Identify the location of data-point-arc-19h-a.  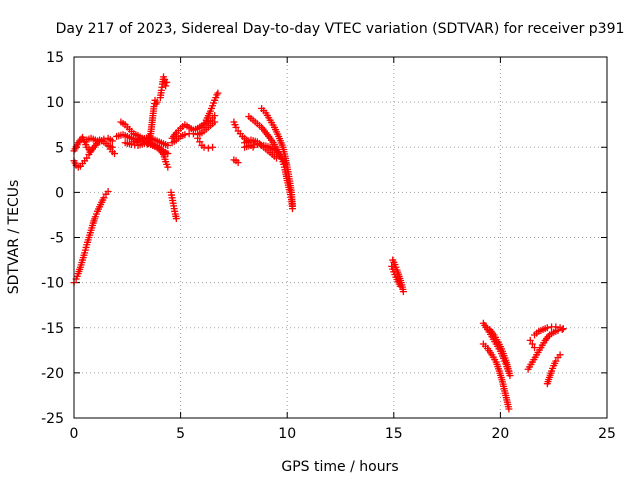
(510, 376).